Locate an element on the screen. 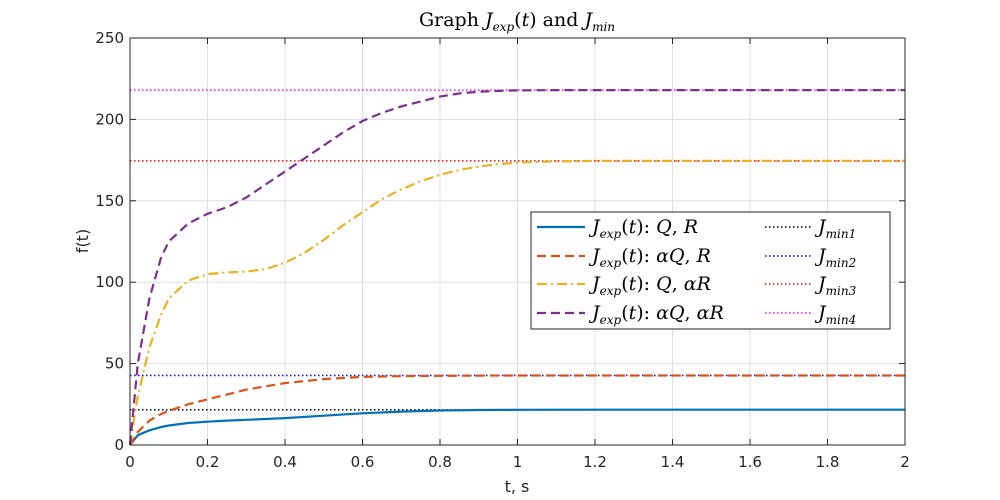 The width and height of the screenshot is (1000, 500). y-tick-label: 0 is located at coordinates (119, 445).